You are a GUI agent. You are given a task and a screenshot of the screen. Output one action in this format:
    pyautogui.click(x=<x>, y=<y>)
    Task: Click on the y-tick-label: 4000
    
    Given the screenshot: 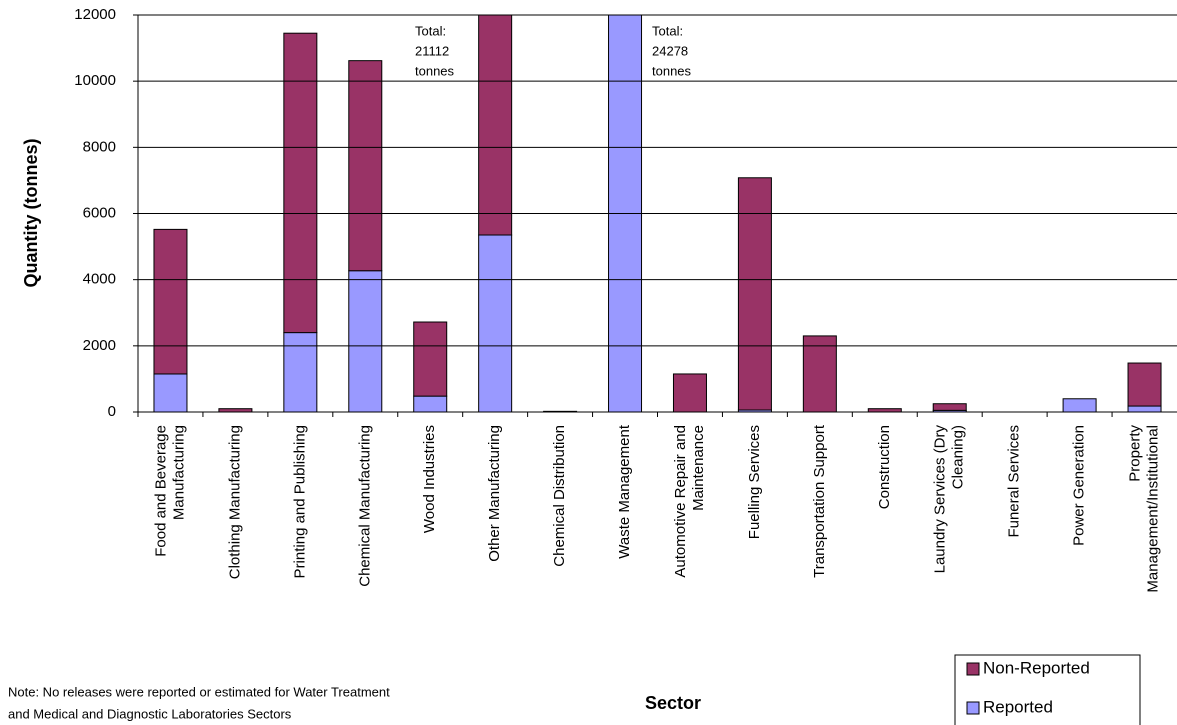 What is the action you would take?
    pyautogui.click(x=99, y=279)
    